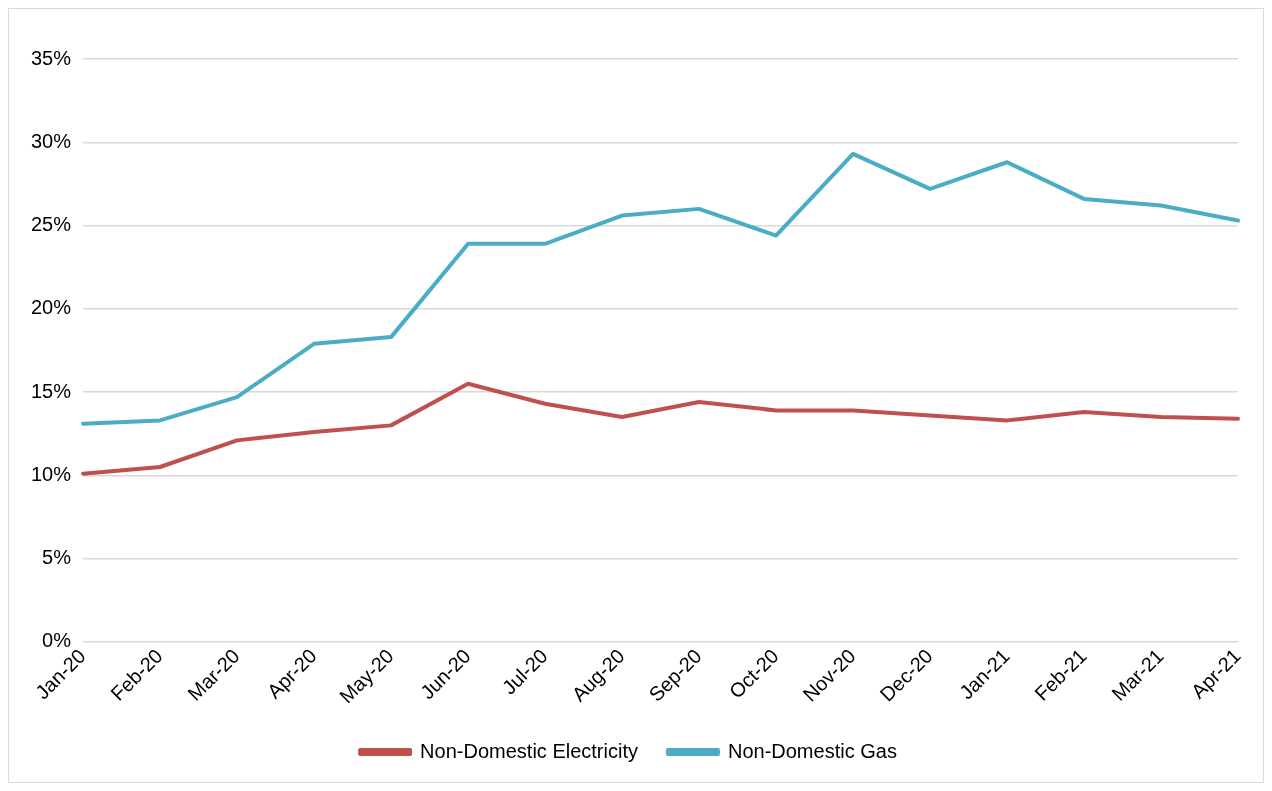  Describe the element at coordinates (51, 224) in the screenshot. I see `y-tick-label: 25%` at that location.